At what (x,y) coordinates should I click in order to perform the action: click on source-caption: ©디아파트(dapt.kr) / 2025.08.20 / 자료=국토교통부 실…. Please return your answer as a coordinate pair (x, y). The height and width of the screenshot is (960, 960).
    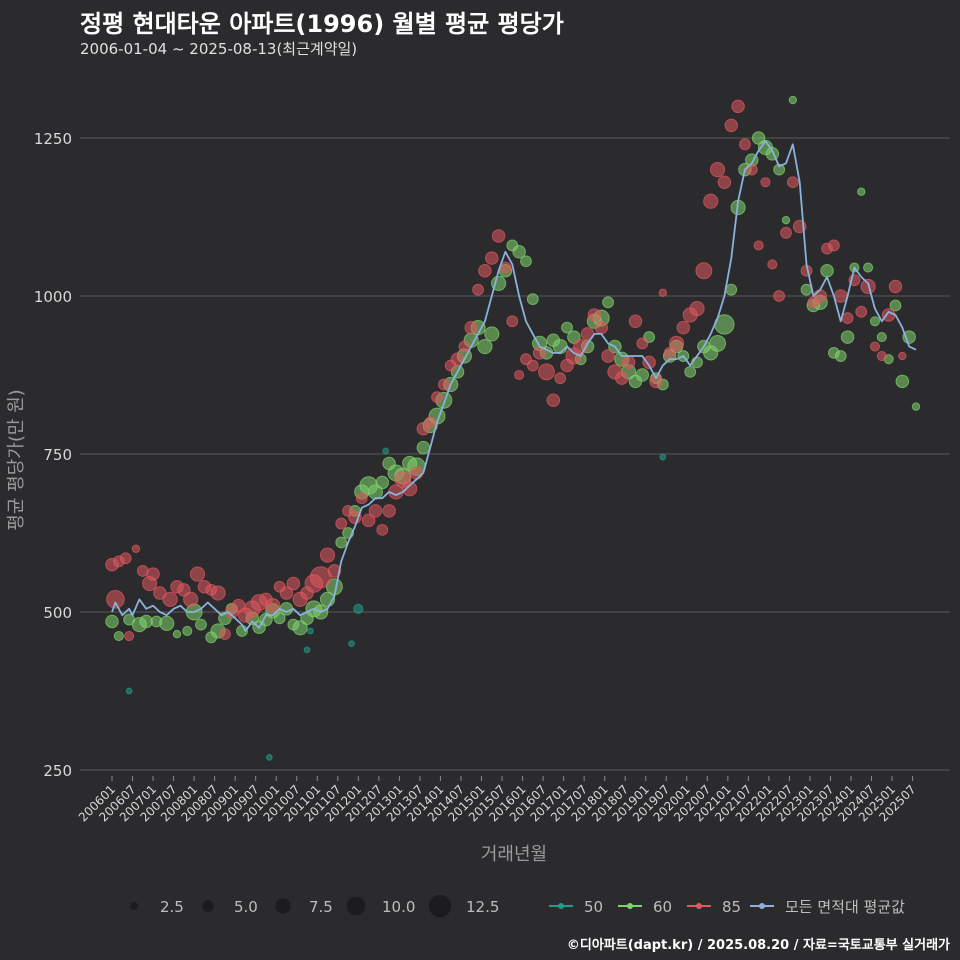
    Looking at the image, I should click on (758, 945).